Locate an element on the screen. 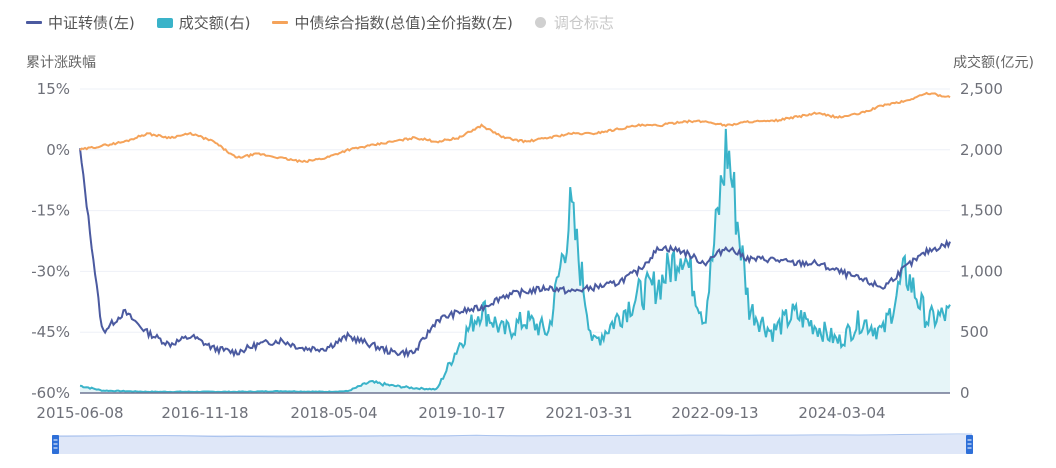  legend-item-3: 调仓标志 is located at coordinates (574, 22).